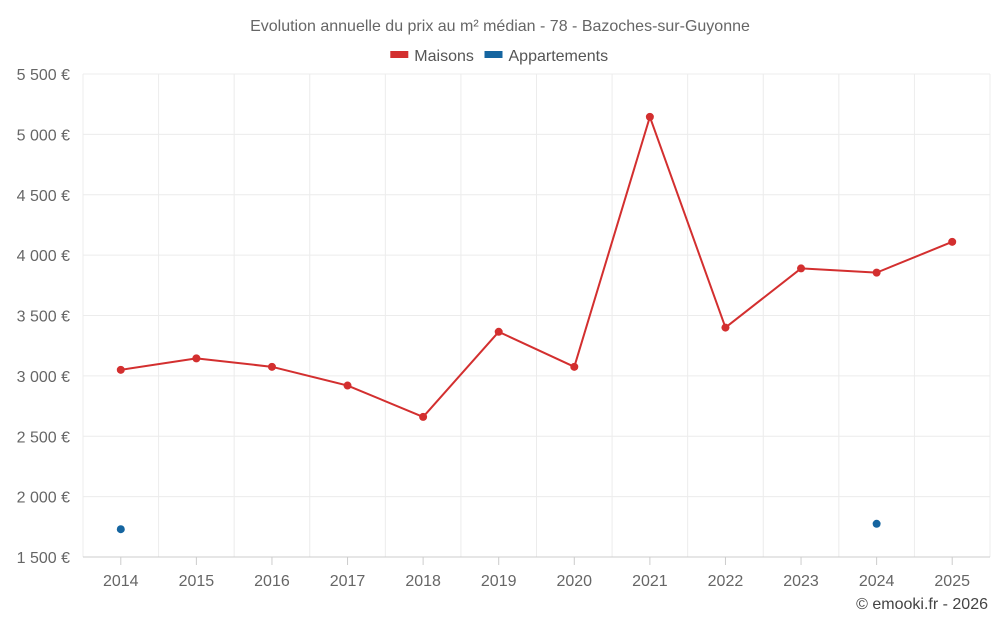  What do you see at coordinates (498, 526) in the screenshot?
I see `series-appartements` at bounding box center [498, 526].